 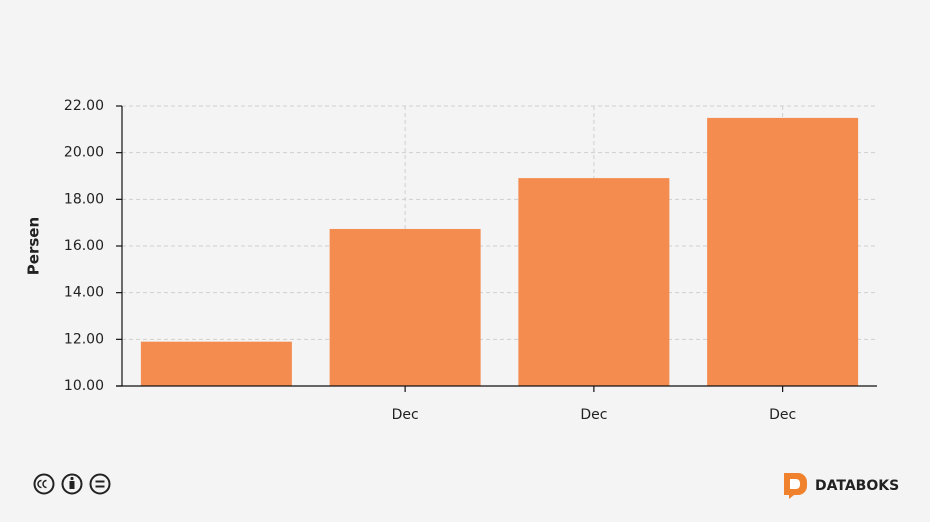 I want to click on y-axis-title: Persen, so click(x=34, y=246).